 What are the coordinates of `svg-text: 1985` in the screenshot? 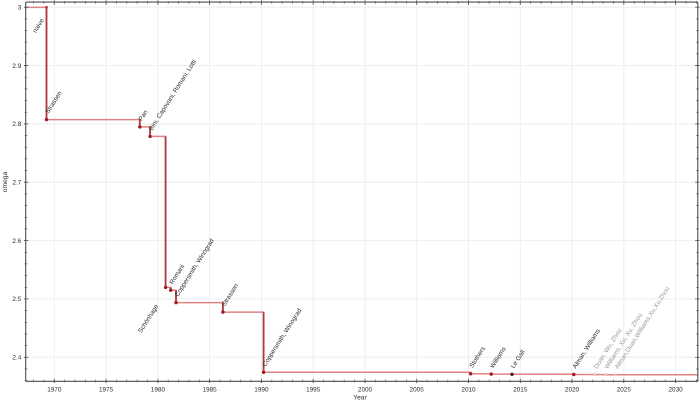 It's located at (209, 390).